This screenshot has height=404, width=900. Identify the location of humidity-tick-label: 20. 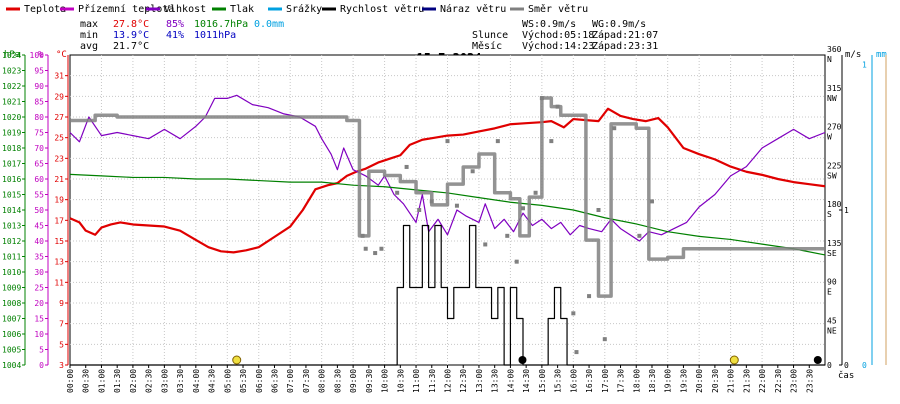
(39, 303).